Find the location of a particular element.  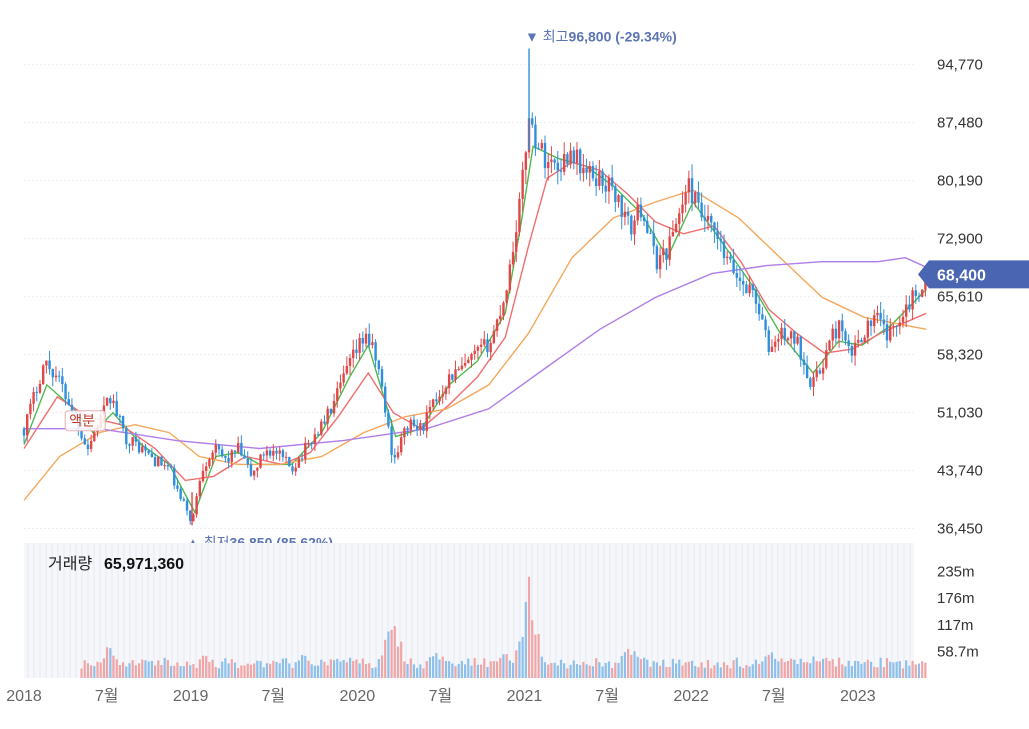

price-tick-label: 72,900 is located at coordinates (960, 239).